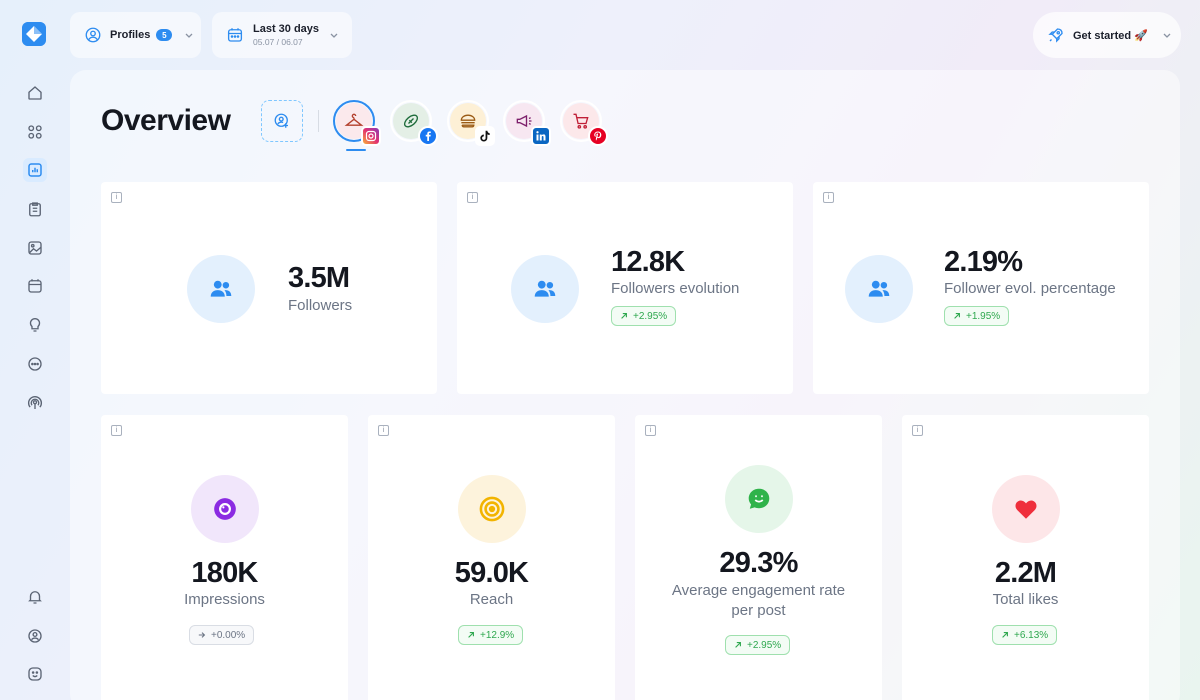 Image resolution: width=1200 pixels, height=700 pixels. What do you see at coordinates (356, 150) in the screenshot?
I see `selected-channel-indicator` at bounding box center [356, 150].